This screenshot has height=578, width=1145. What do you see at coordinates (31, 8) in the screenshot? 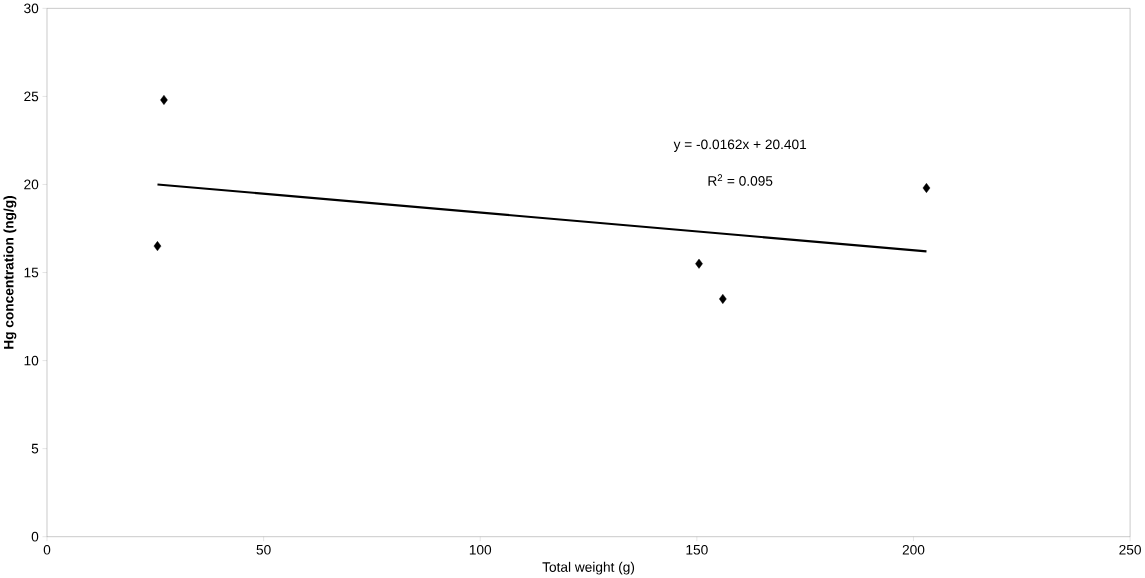
I see `y-tick-label: 30` at bounding box center [31, 8].